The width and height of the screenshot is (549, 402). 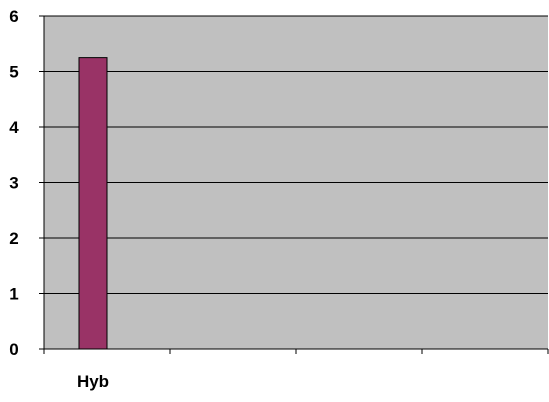 What do you see at coordinates (13, 72) in the screenshot?
I see `y-tick-label-5: 5` at bounding box center [13, 72].